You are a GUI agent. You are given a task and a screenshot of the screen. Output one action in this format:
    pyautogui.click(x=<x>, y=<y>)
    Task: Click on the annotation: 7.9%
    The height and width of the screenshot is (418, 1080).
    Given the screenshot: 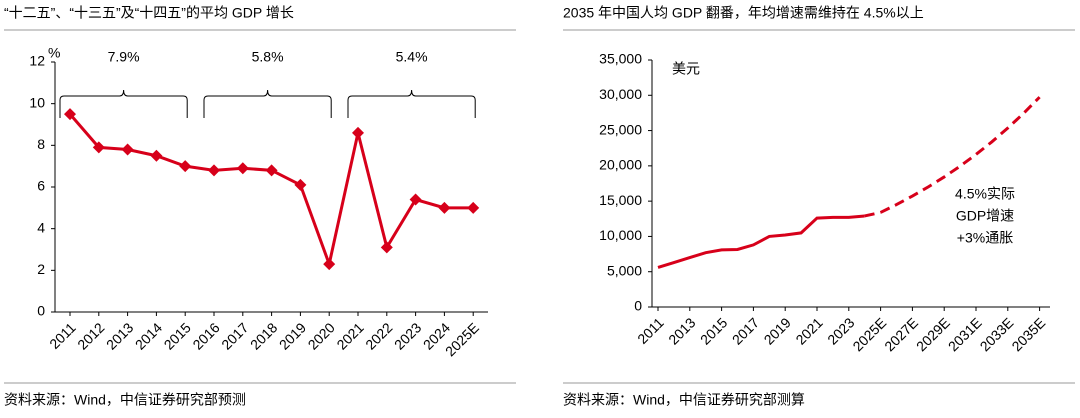 What is the action you would take?
    pyautogui.click(x=124, y=57)
    